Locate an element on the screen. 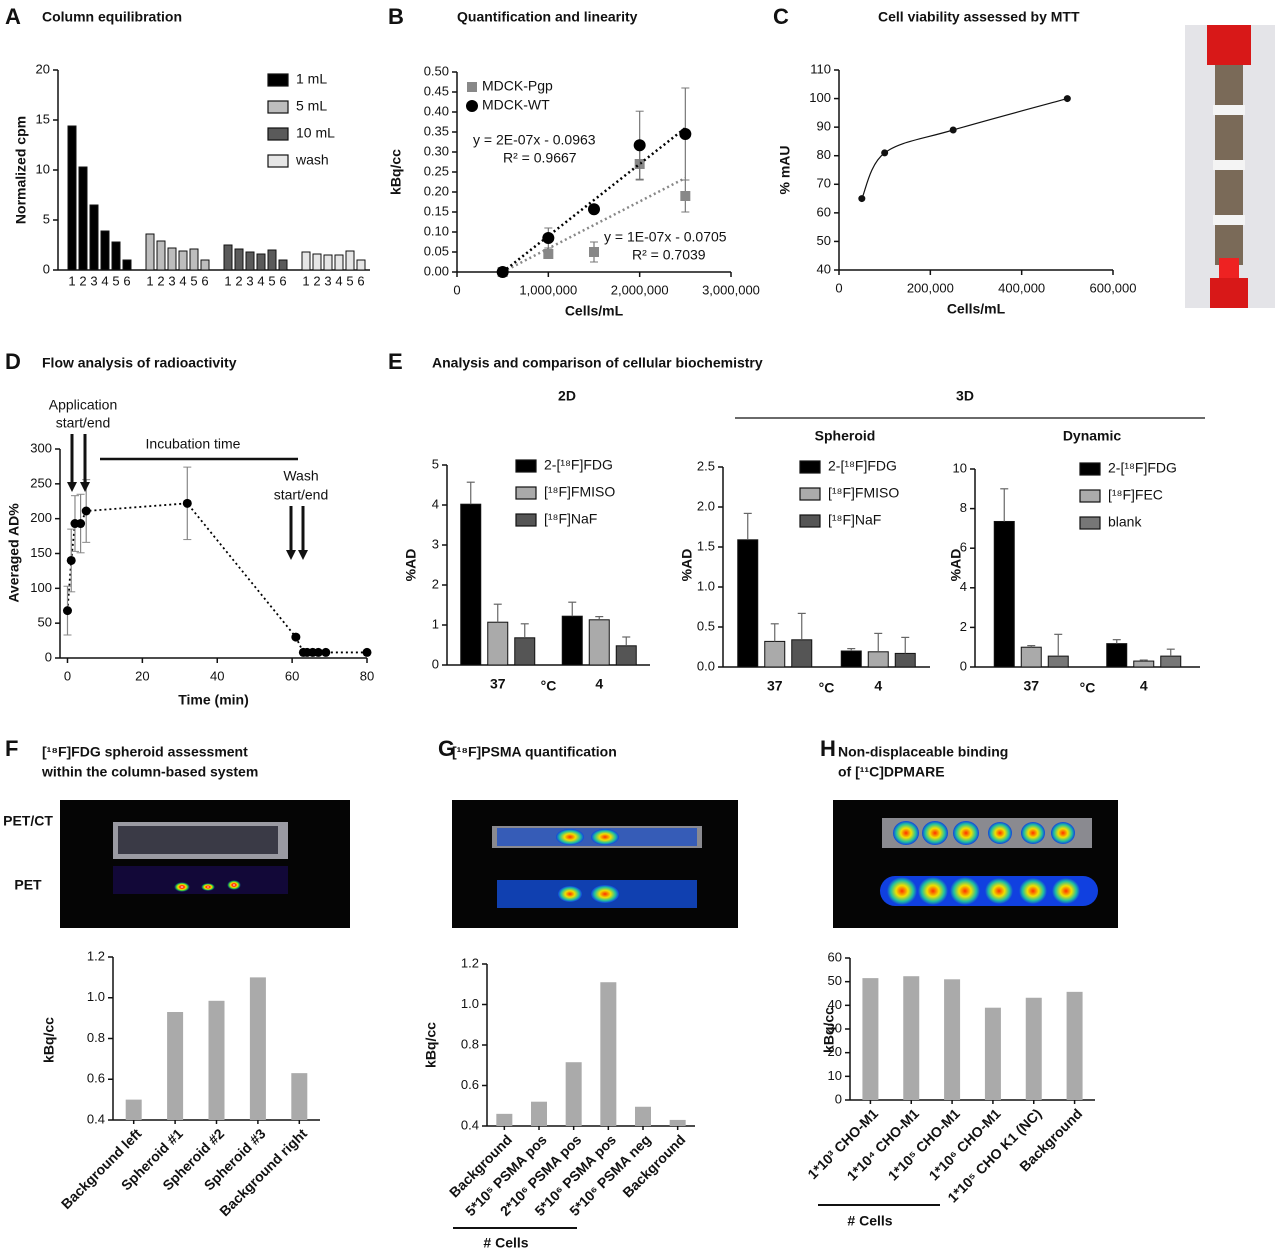 This screenshot has height=1253, width=1280. y-tick-label: 1 is located at coordinates (435, 623).